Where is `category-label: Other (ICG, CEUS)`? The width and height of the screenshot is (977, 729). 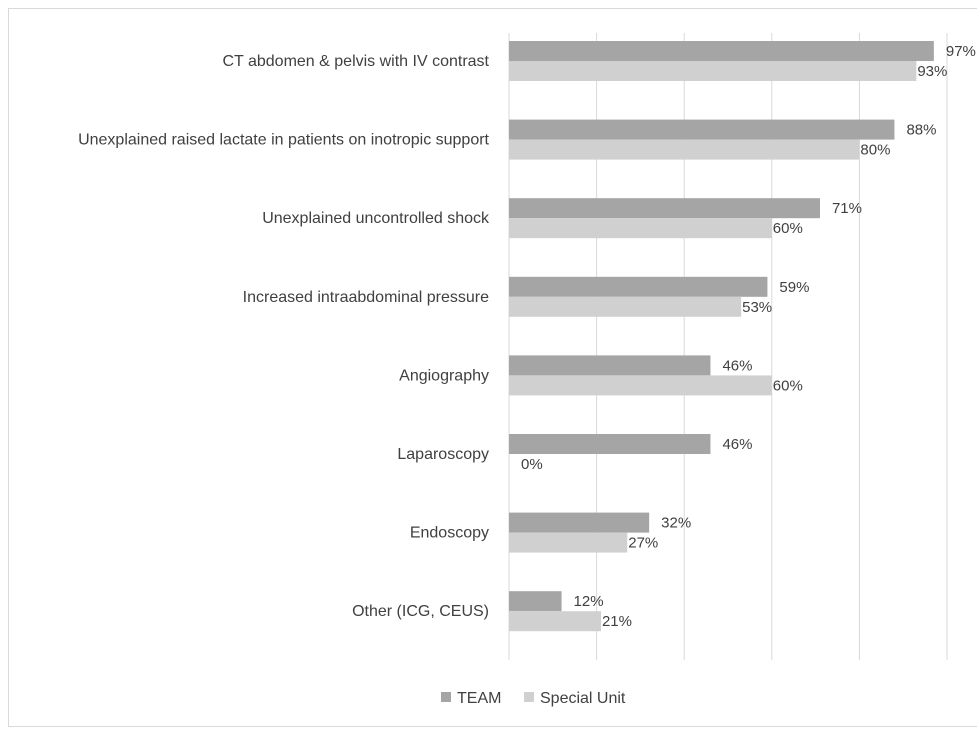
category-label: Other (ICG, CEUS) is located at coordinates (420, 611).